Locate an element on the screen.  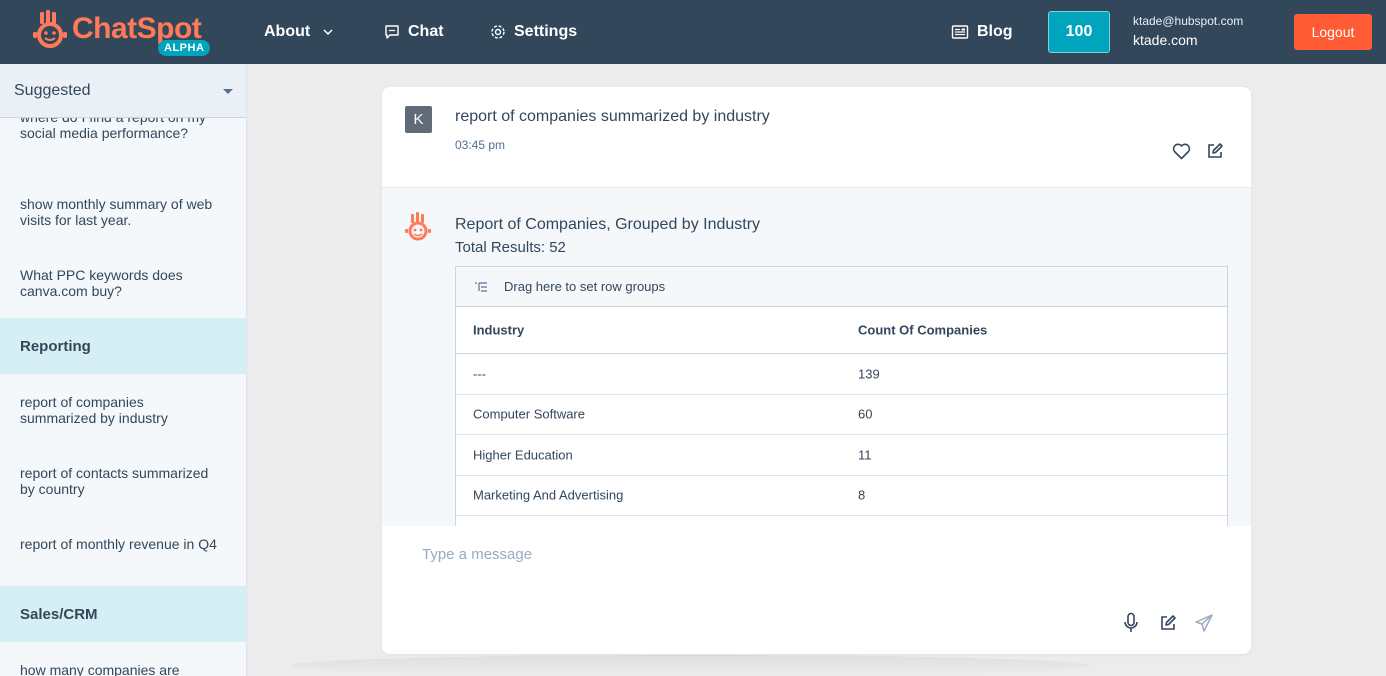
nav-about-label: About is located at coordinates (287, 31).